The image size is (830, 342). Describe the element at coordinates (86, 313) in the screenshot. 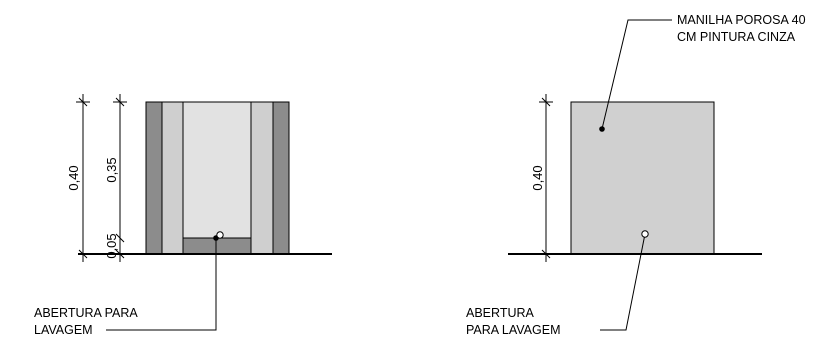

I see `section-opening-label-1: ABERTURA PARA` at that location.